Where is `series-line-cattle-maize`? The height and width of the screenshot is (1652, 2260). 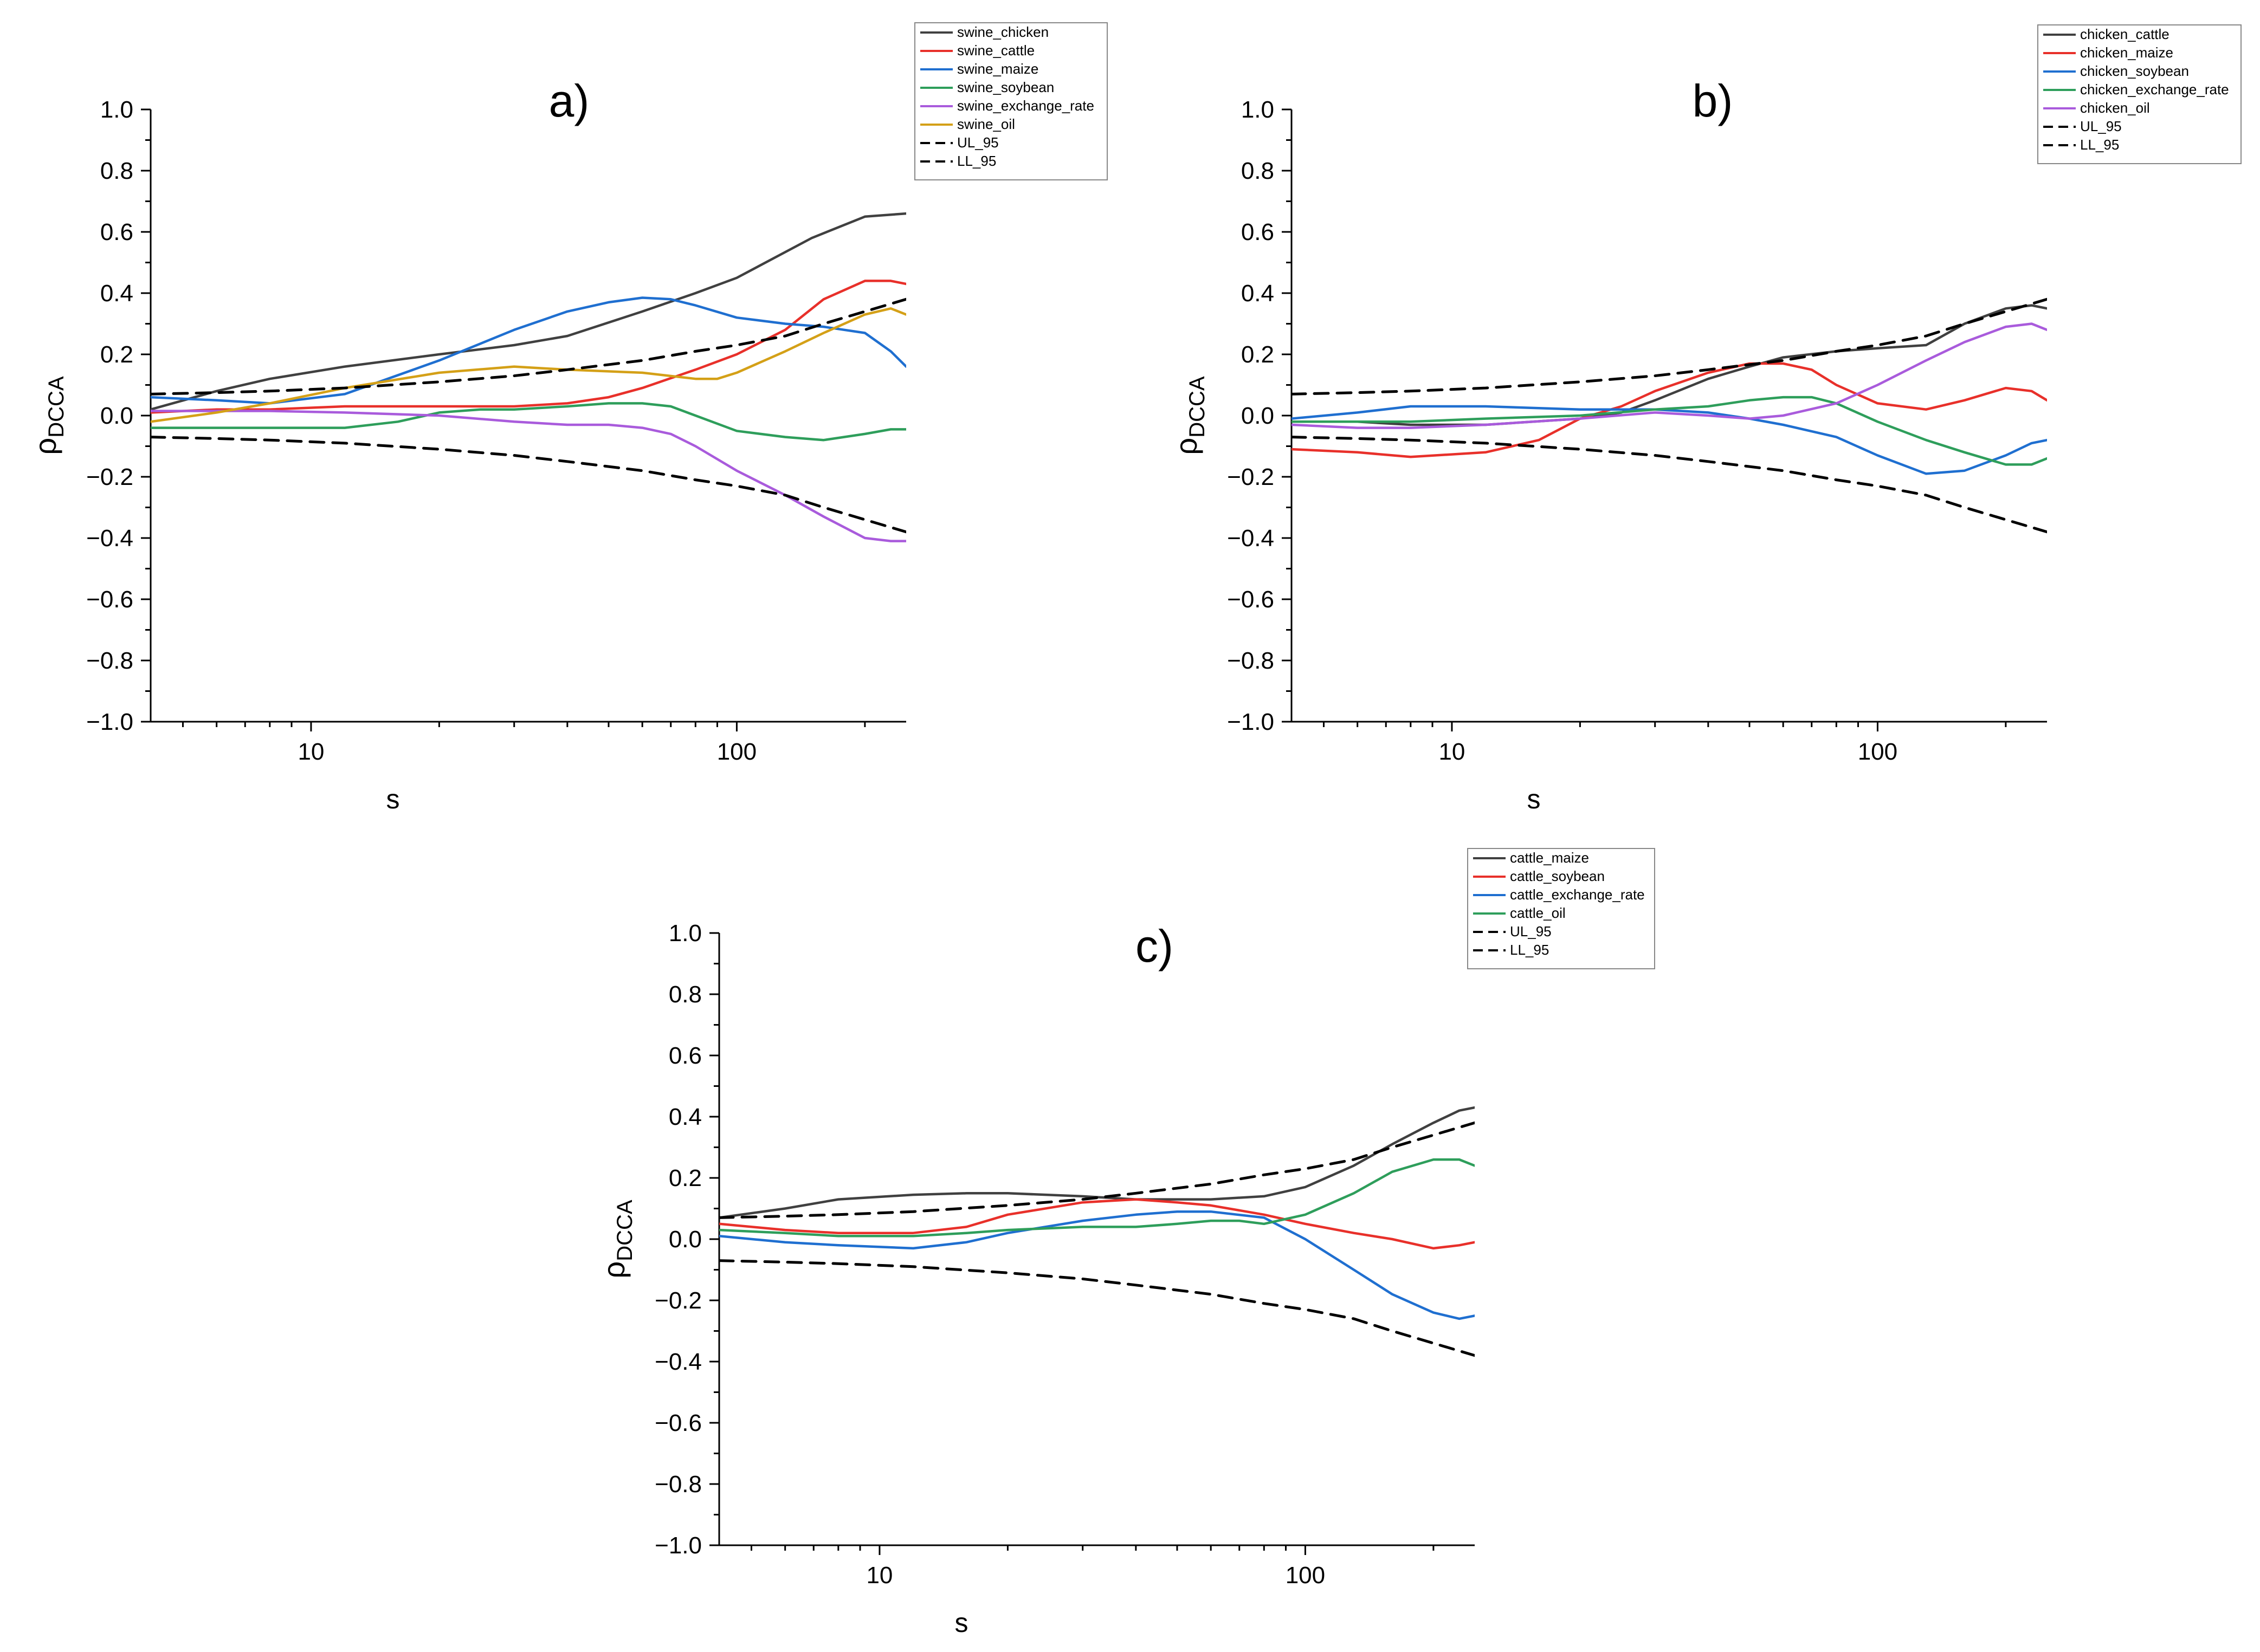
series-line-cattle-maize is located at coordinates (1097, 1162).